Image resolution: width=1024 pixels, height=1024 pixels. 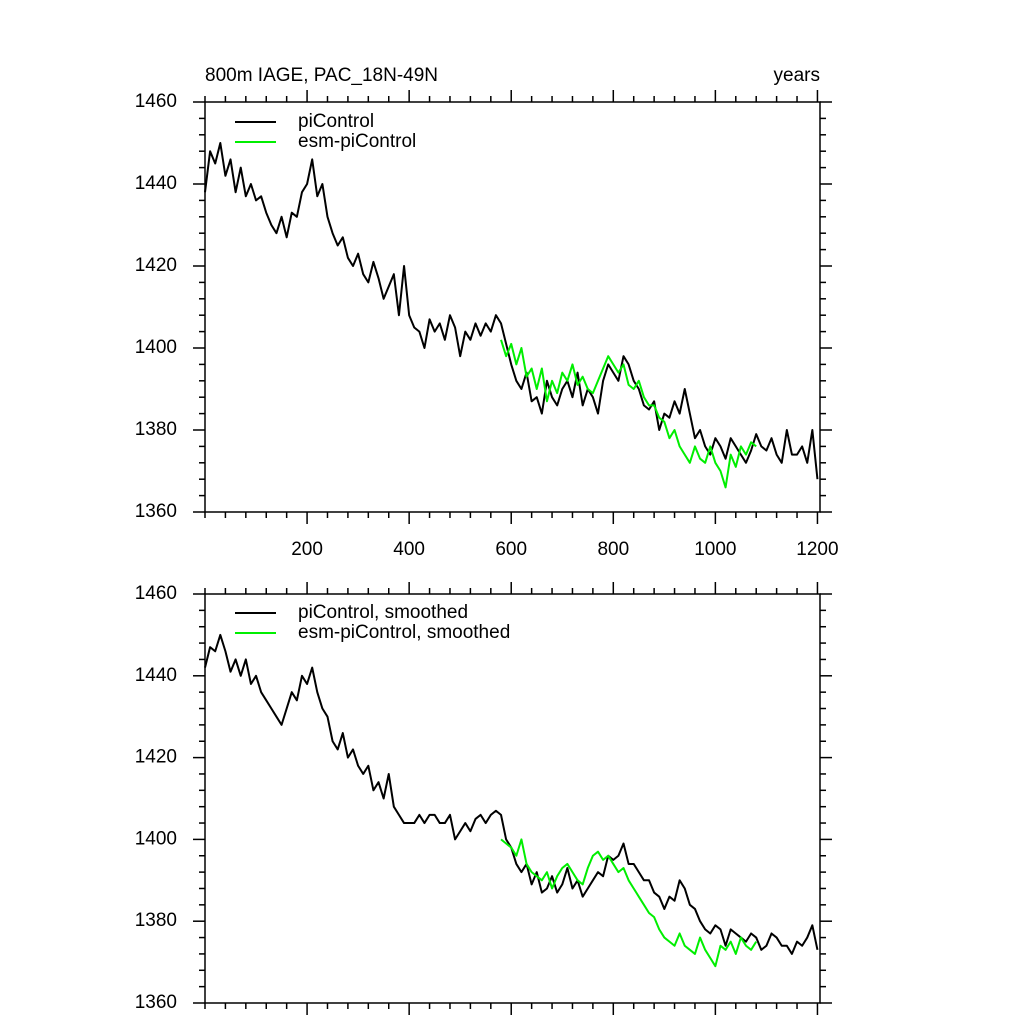 What do you see at coordinates (409, 549) in the screenshot?
I see `x-tick-label: 400` at bounding box center [409, 549].